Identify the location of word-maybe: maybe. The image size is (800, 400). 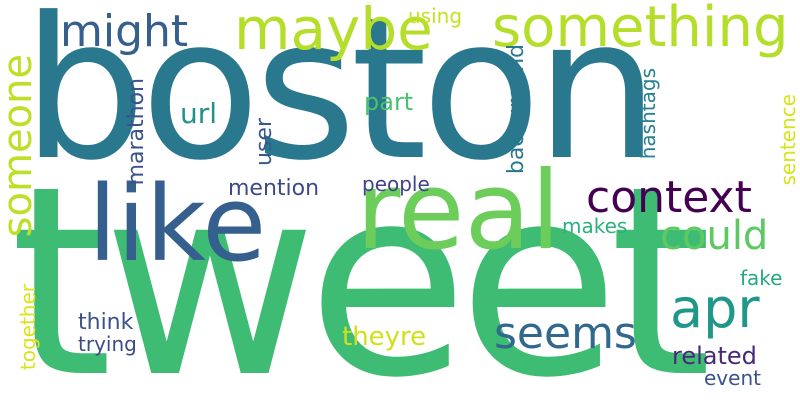
(333, 31).